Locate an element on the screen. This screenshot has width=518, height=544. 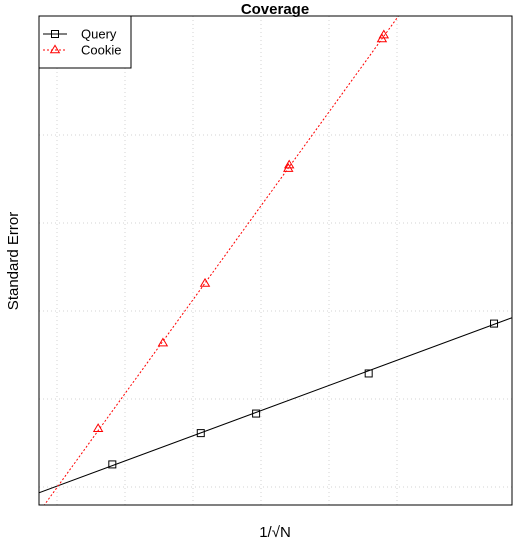
legend-cookie-marker is located at coordinates (55, 49).